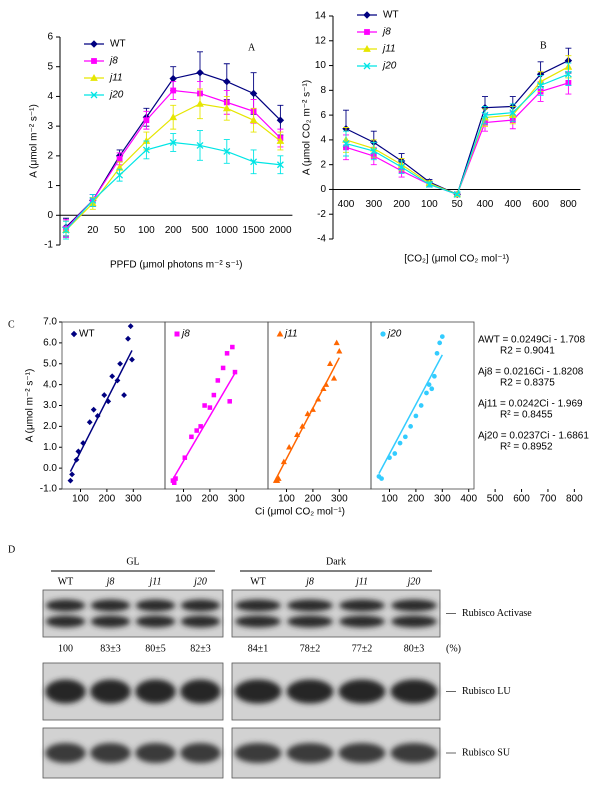 The width and height of the screenshot is (600, 791). I want to click on y-tick-label: 6, so click(50, 37).